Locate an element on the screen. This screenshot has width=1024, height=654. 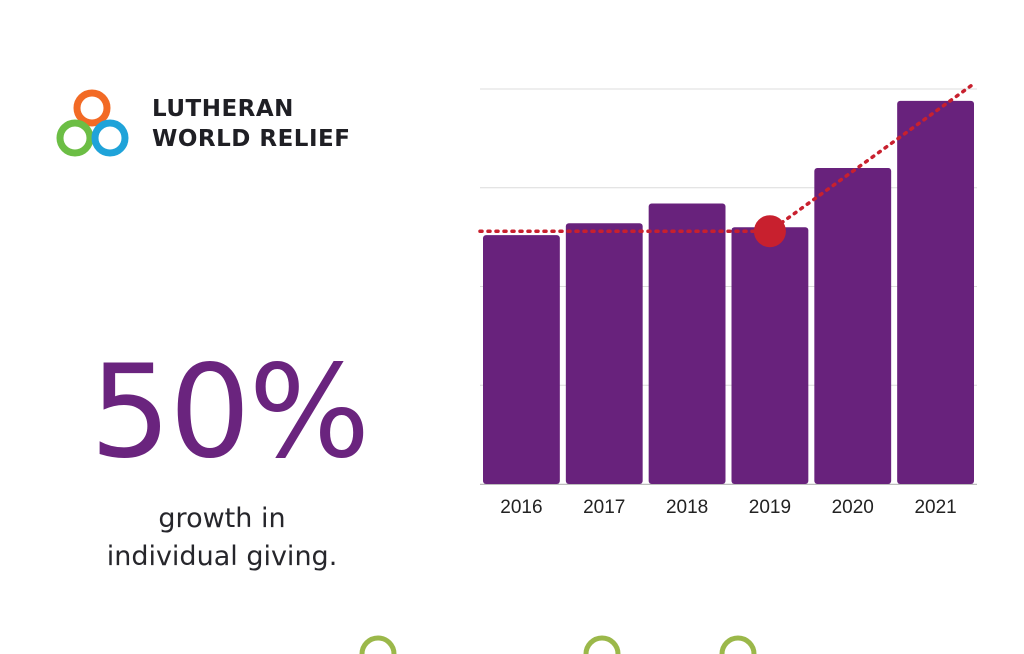
logo: LUTHERAN WORLD RELIEF is located at coordinates (212, 124).